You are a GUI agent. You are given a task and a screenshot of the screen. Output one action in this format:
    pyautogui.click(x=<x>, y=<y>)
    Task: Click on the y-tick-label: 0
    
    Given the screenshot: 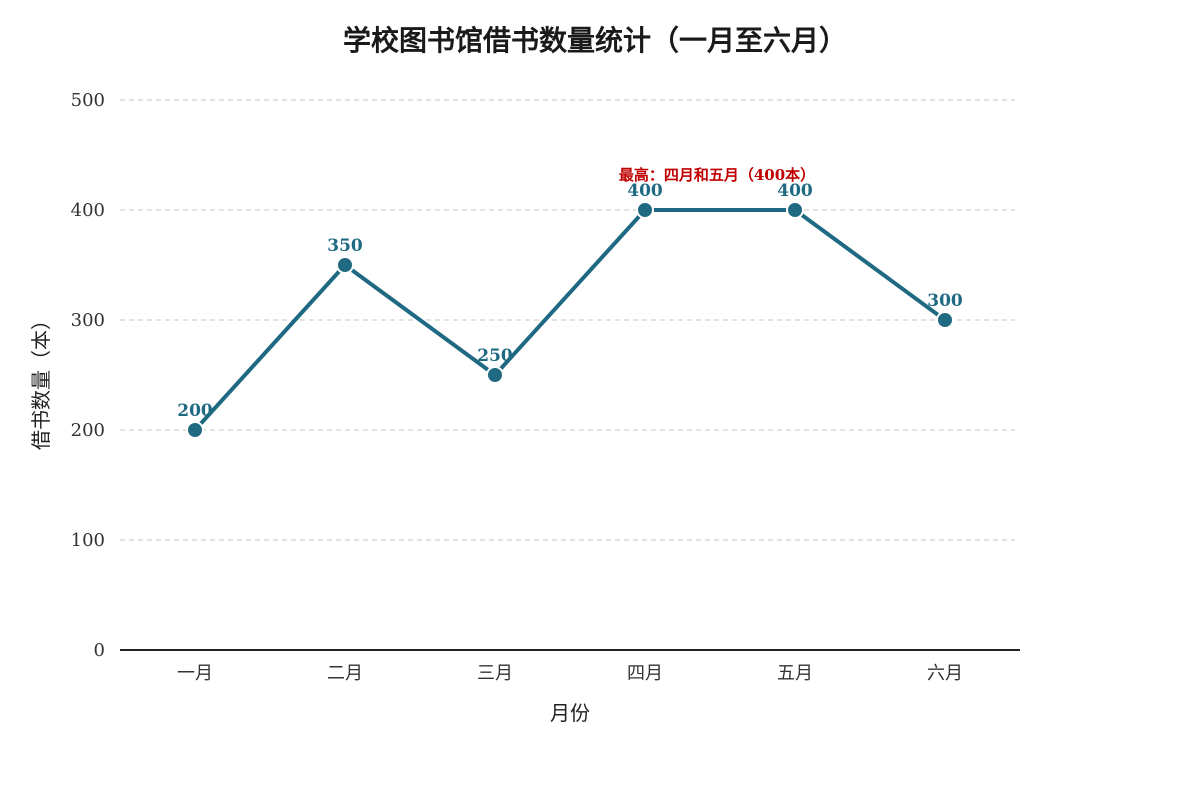 What is the action you would take?
    pyautogui.click(x=99, y=650)
    